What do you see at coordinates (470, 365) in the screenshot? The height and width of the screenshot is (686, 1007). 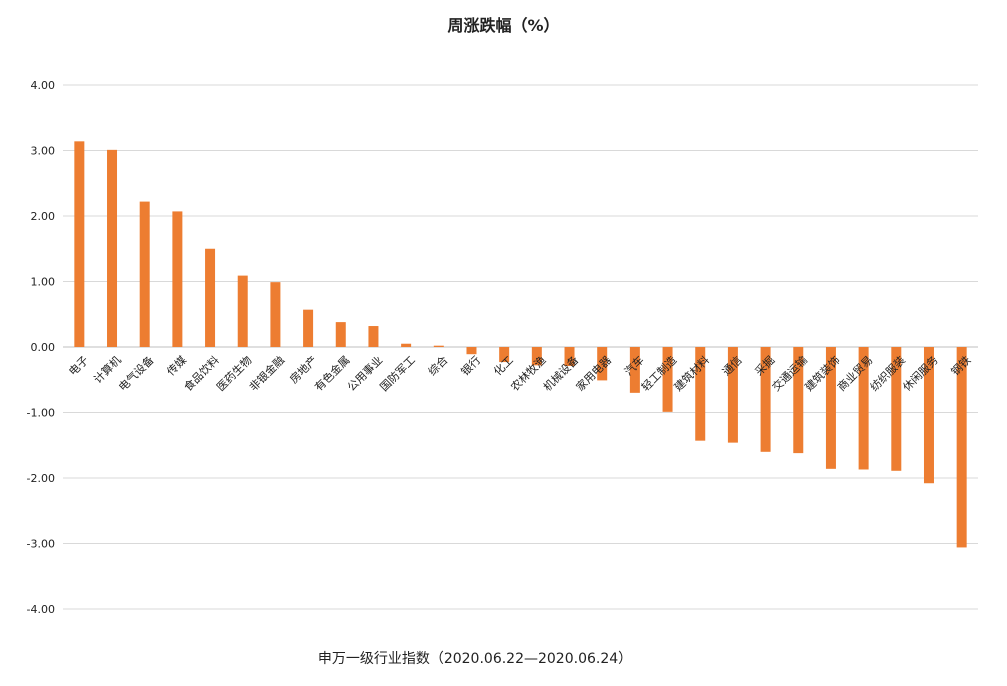 I see `category-label: 银行` at bounding box center [470, 365].